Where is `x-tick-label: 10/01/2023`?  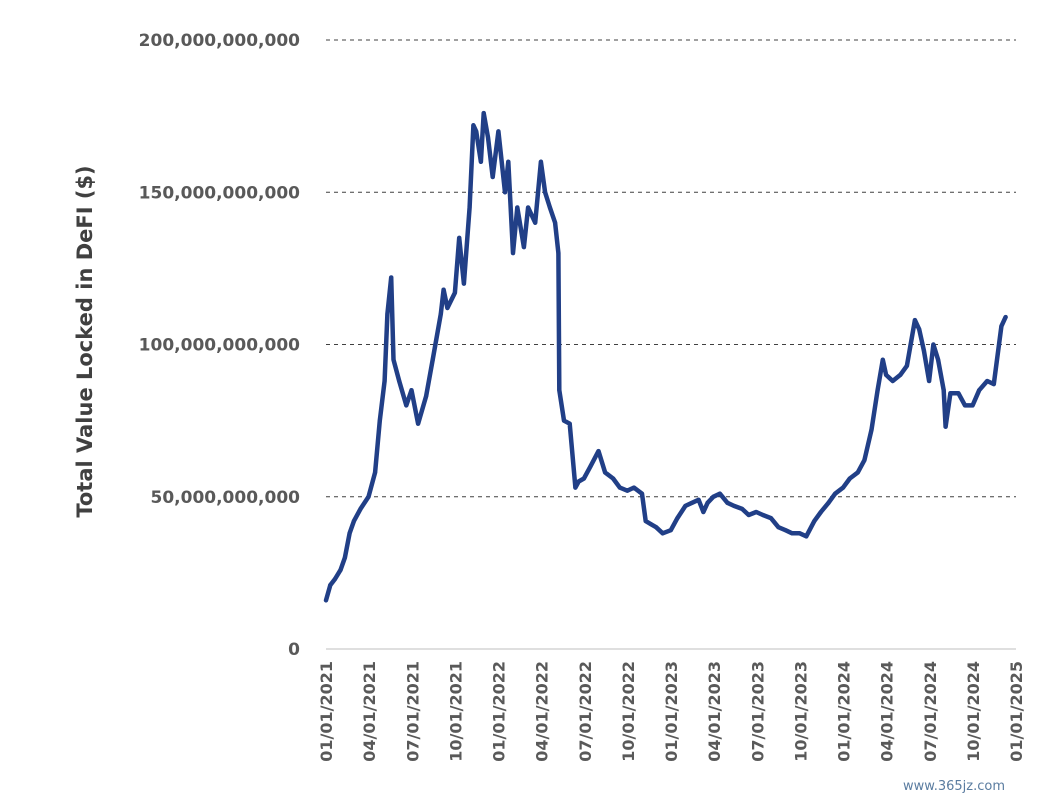
x-tick-label: 10/01/2023 is located at coordinates (800, 711).